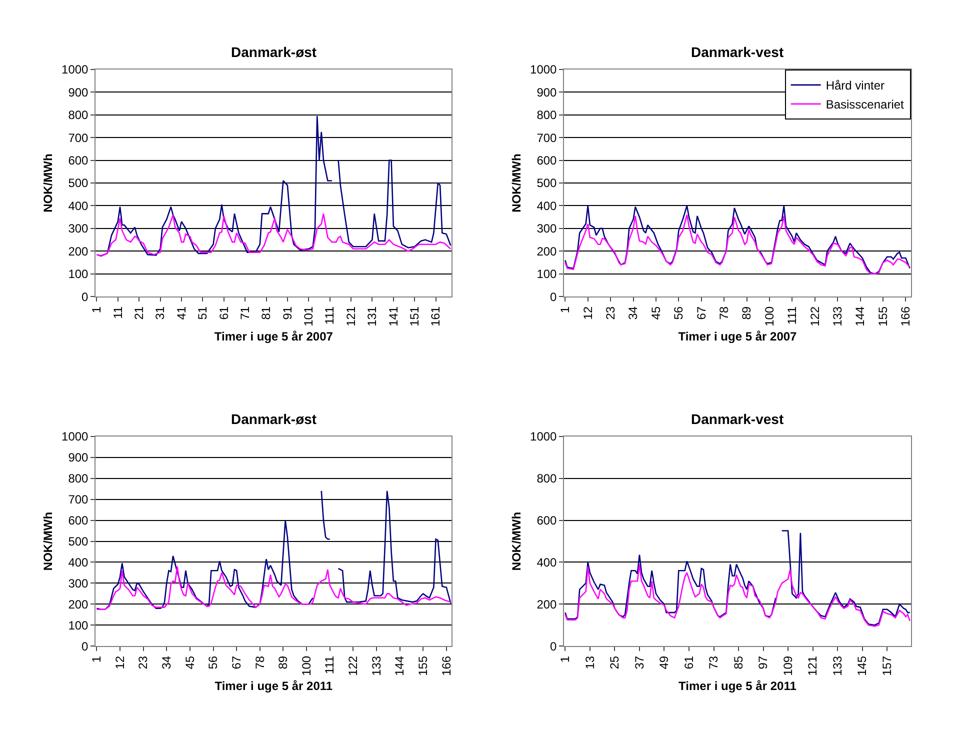 This screenshot has height=733, width=965. I want to click on x-tick-label: 91, so click(287, 313).